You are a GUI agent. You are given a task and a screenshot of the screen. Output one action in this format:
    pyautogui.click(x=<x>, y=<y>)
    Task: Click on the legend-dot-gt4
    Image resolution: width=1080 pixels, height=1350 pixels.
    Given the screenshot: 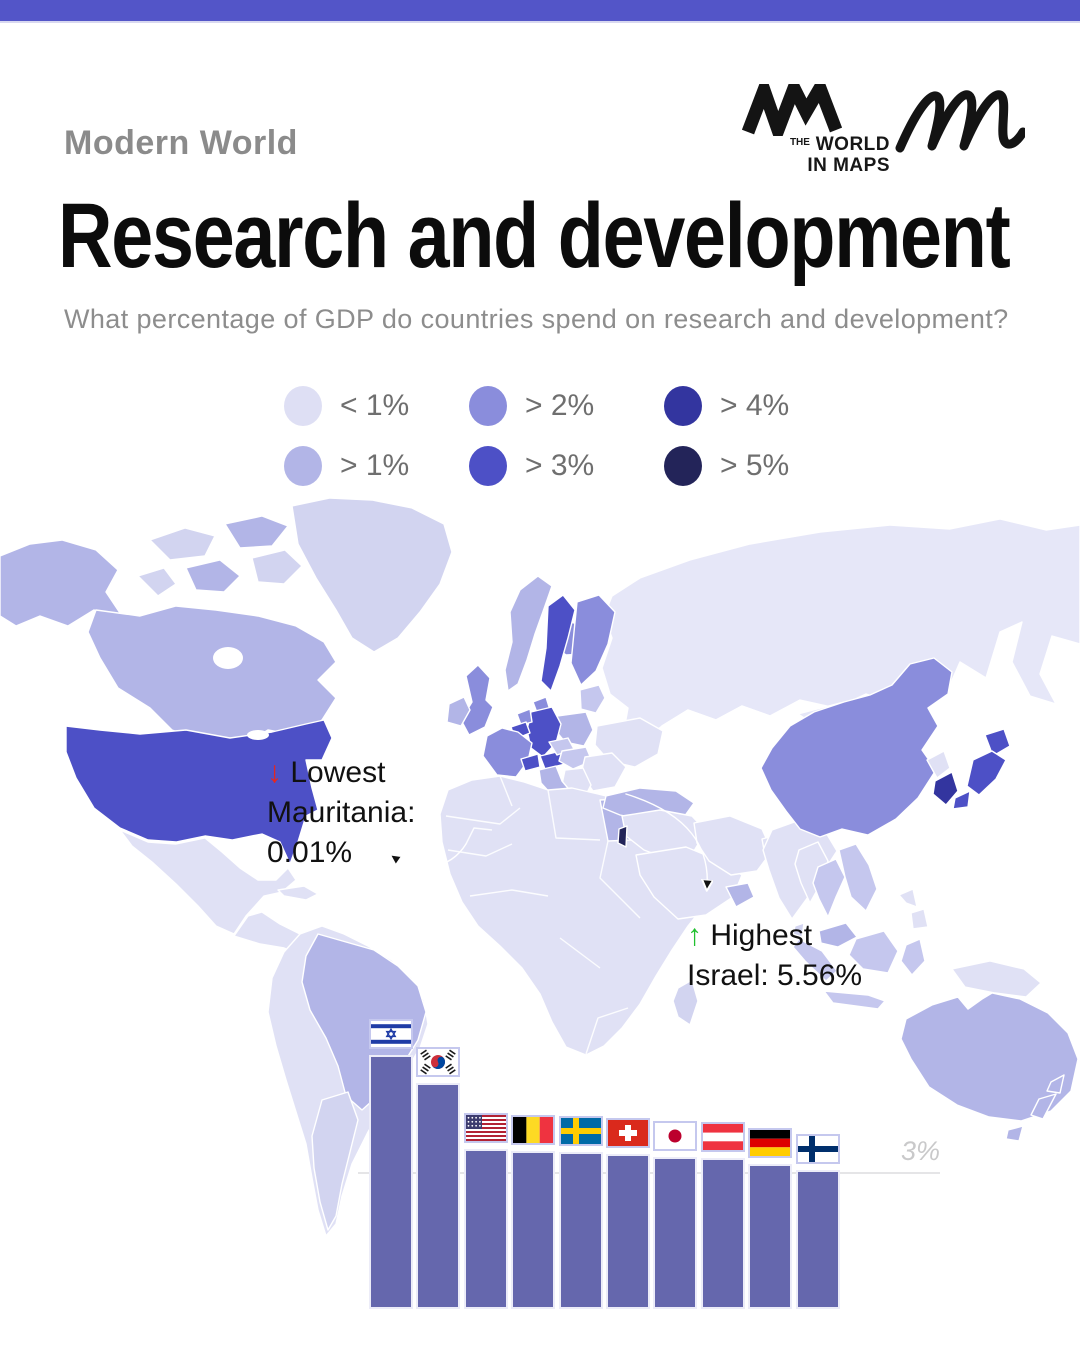 What is the action you would take?
    pyautogui.click(x=683, y=406)
    